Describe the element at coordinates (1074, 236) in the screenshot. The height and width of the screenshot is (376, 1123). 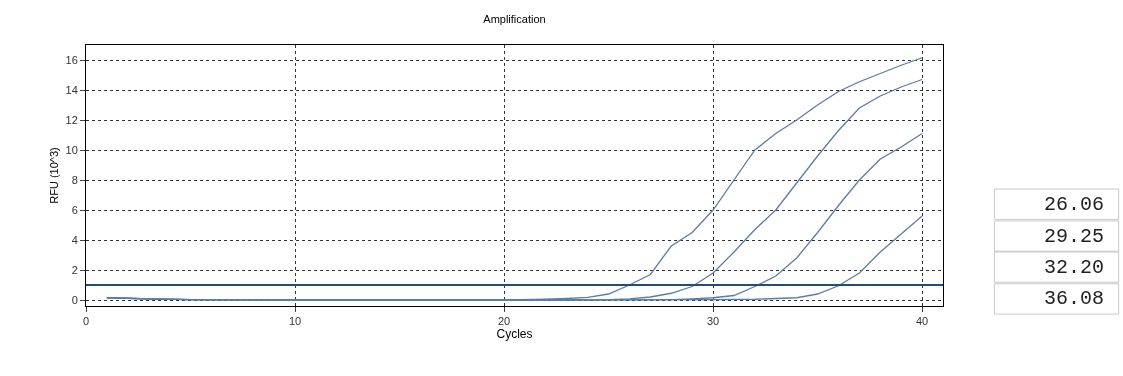
I see `text: 29.25` at that location.